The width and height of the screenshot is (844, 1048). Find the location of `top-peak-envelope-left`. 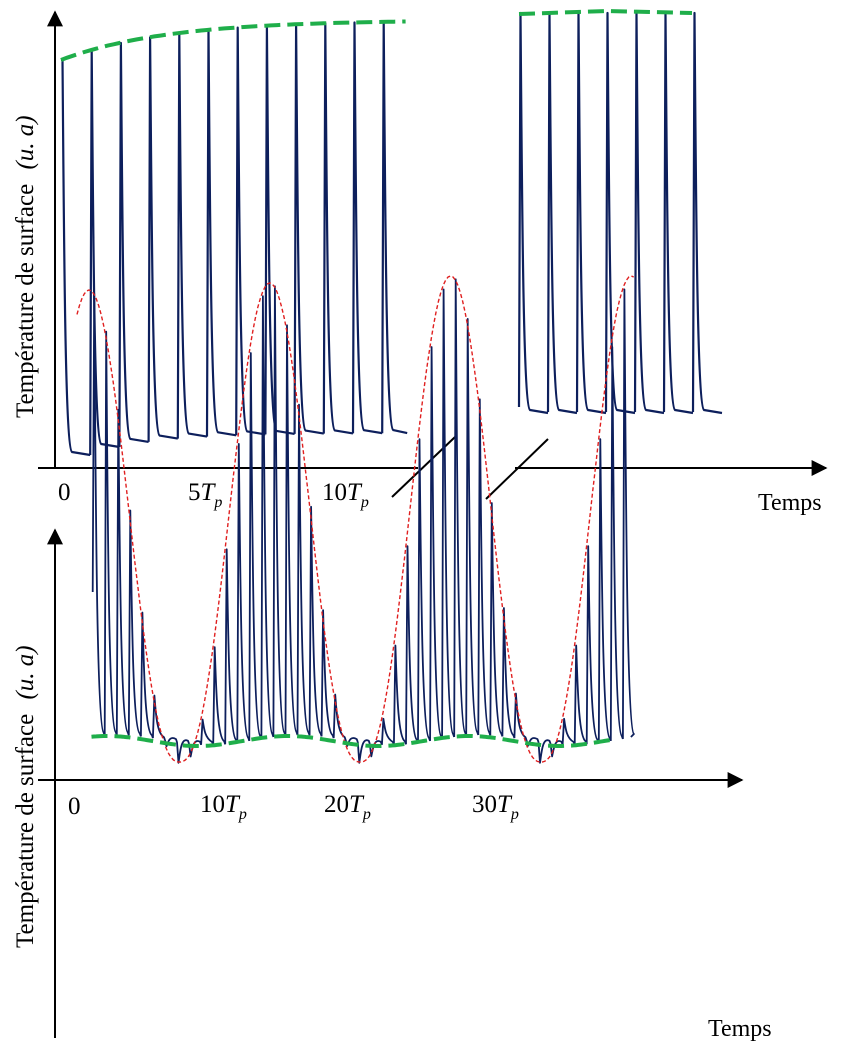

top-peak-envelope-left is located at coordinates (233, 40).